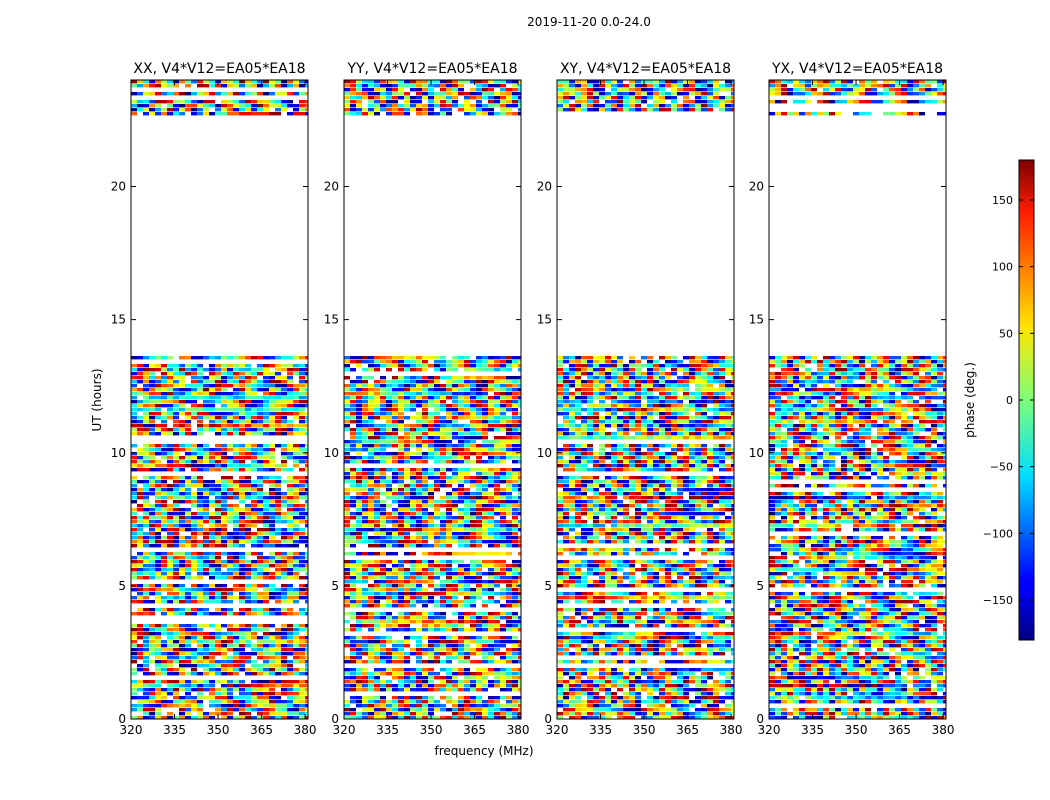 This screenshot has width=1050, height=800. I want to click on colorbar-tick-label: −150, so click(998, 600).